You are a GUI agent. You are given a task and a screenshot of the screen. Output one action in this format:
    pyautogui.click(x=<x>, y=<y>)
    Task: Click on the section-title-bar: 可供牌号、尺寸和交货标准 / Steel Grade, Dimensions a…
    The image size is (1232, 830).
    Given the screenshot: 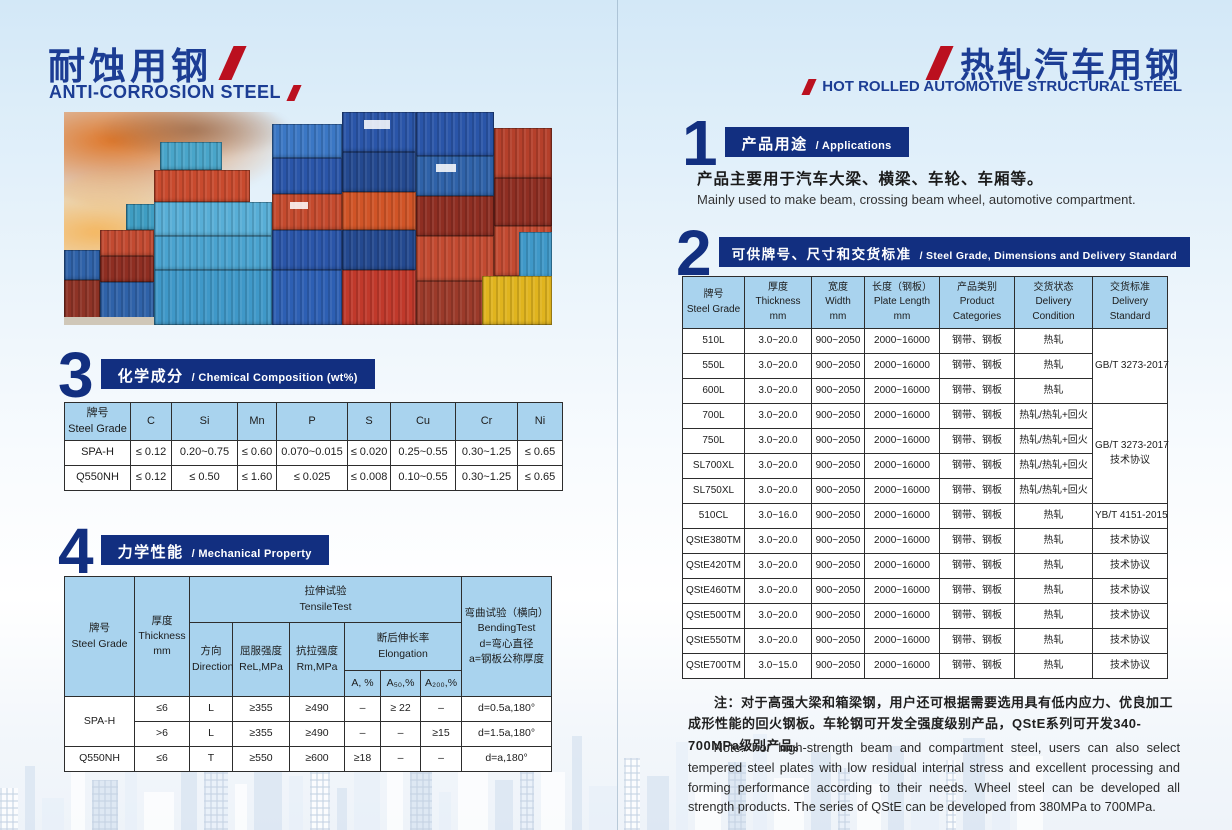 What is the action you would take?
    pyautogui.click(x=954, y=252)
    